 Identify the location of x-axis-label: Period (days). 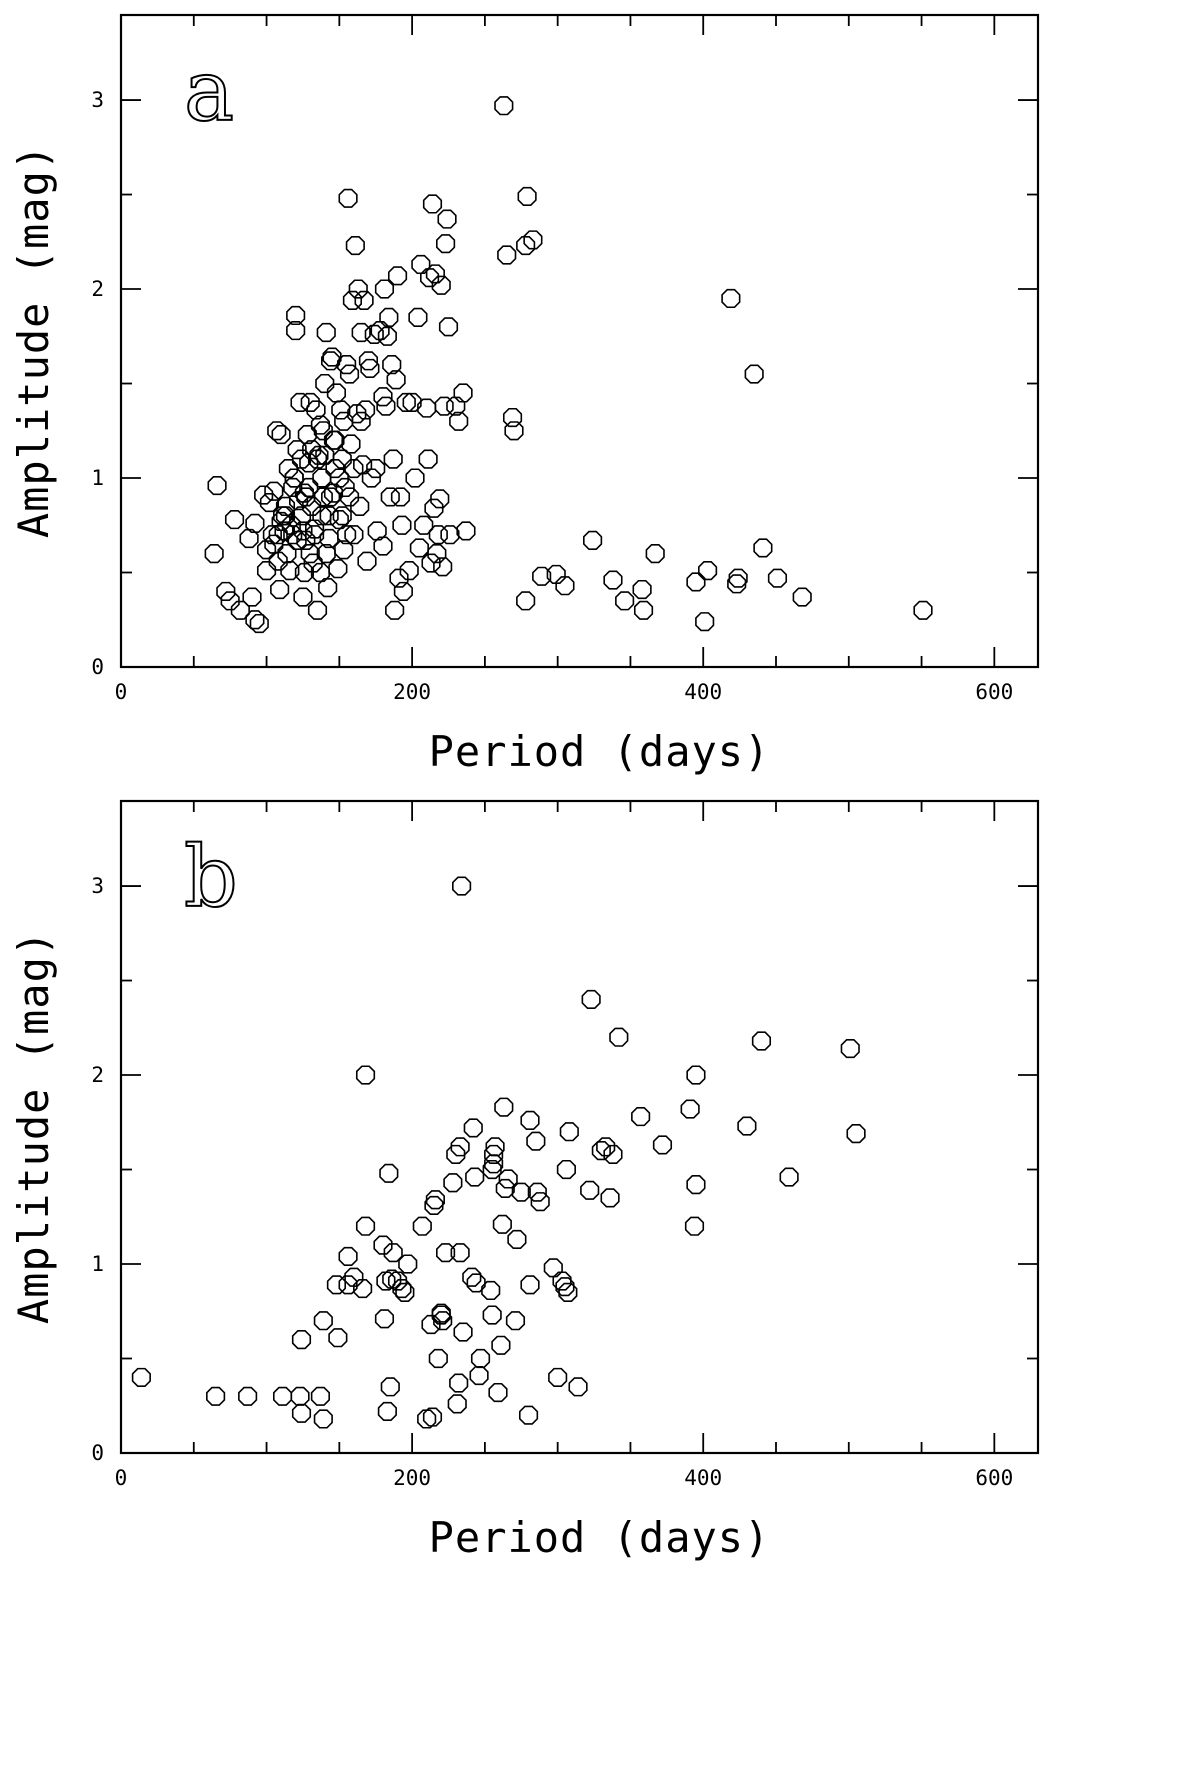
(600, 1537).